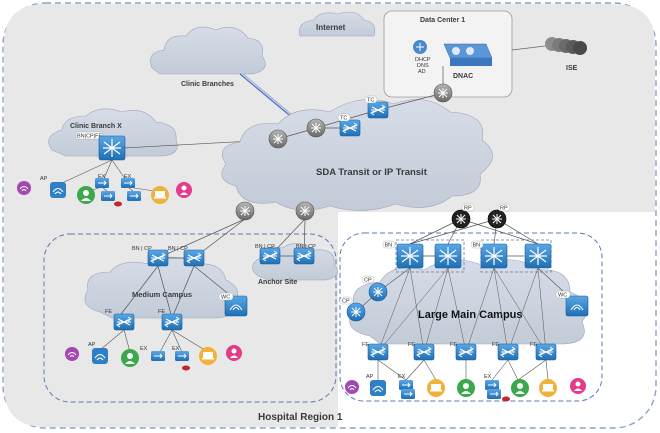  I want to click on large-doctor-2-icon, so click(520, 388).